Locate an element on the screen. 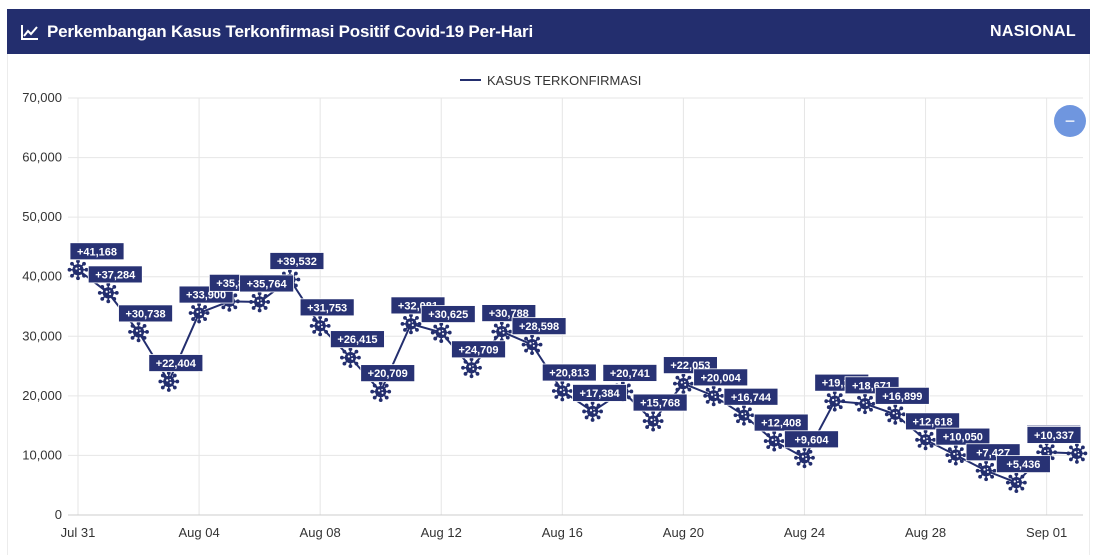 The image size is (1098, 555). data-label-text: +33,900 is located at coordinates (206, 296).